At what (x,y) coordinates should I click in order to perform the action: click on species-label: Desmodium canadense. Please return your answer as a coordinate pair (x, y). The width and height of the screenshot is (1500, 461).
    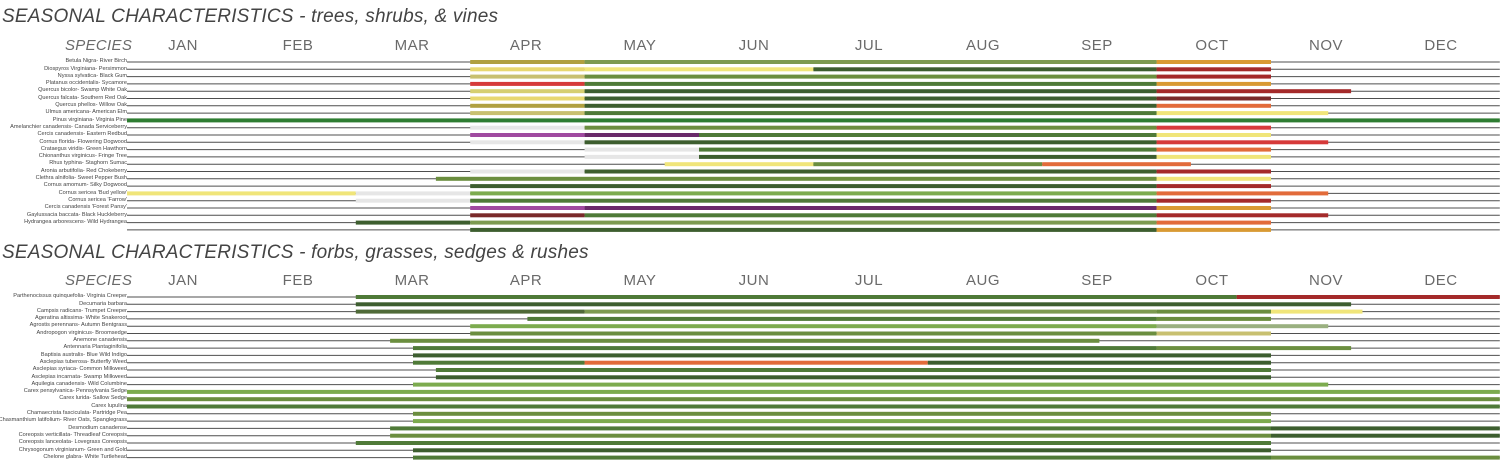
    Looking at the image, I should click on (97, 427).